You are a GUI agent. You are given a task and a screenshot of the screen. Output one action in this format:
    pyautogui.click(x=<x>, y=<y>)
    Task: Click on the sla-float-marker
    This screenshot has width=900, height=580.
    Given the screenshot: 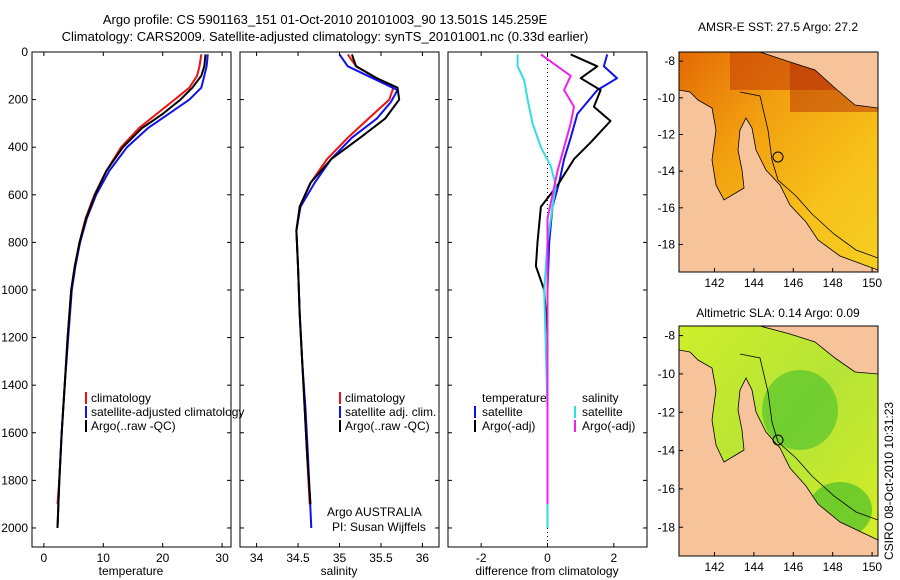 What is the action you would take?
    pyautogui.click(x=778, y=440)
    